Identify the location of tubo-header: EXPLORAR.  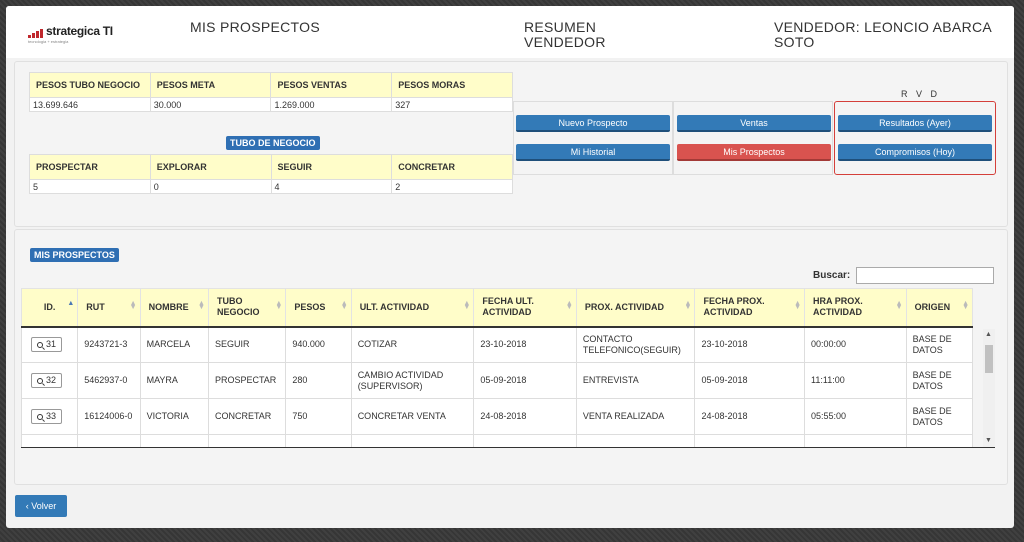
(210, 167).